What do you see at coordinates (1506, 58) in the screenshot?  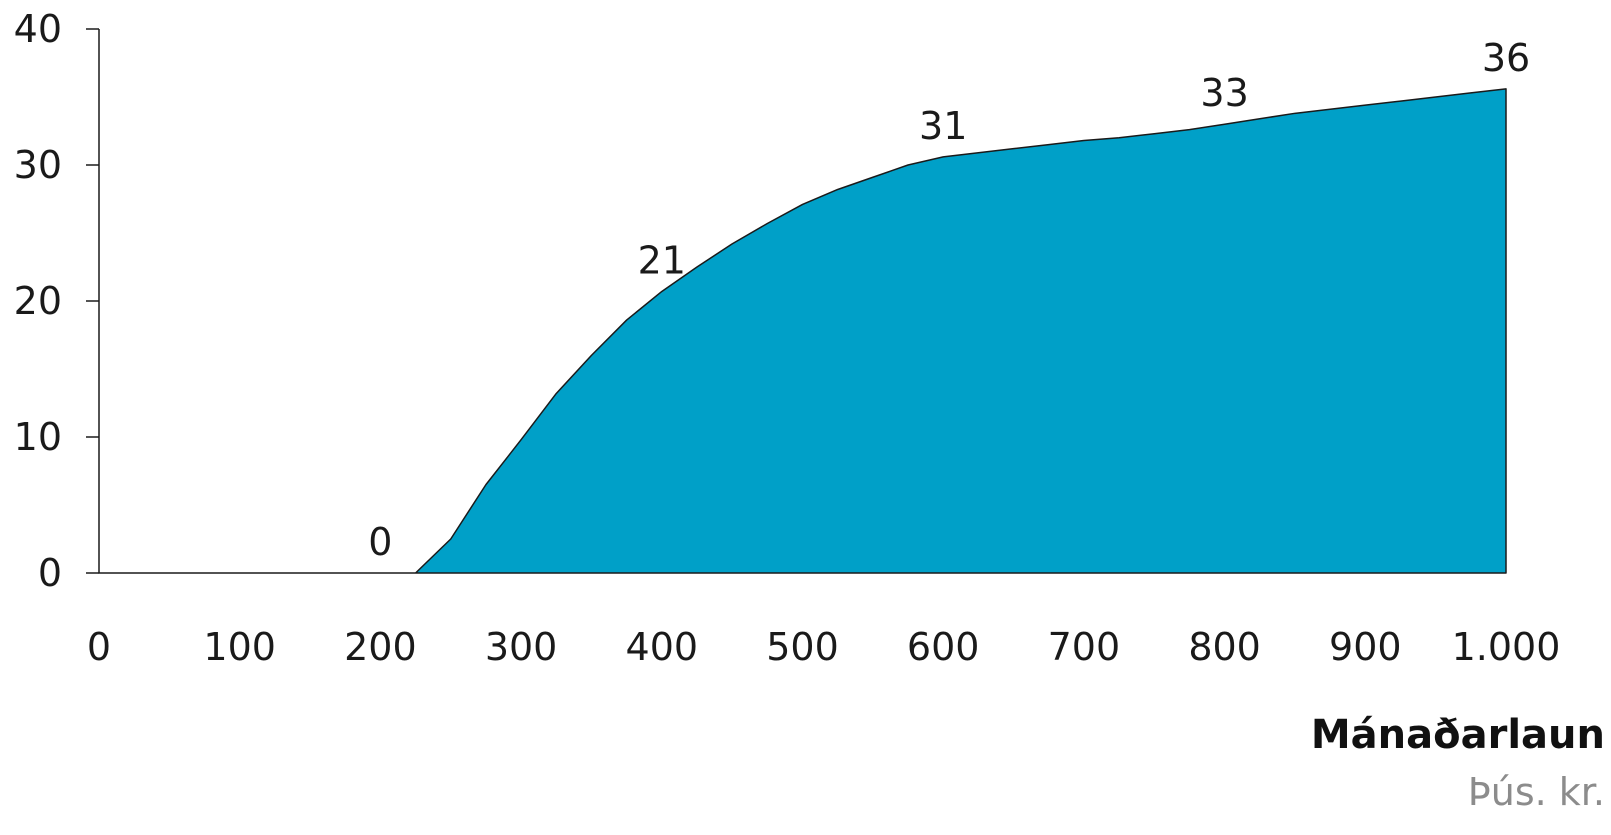 I see `data-label: 36` at bounding box center [1506, 58].